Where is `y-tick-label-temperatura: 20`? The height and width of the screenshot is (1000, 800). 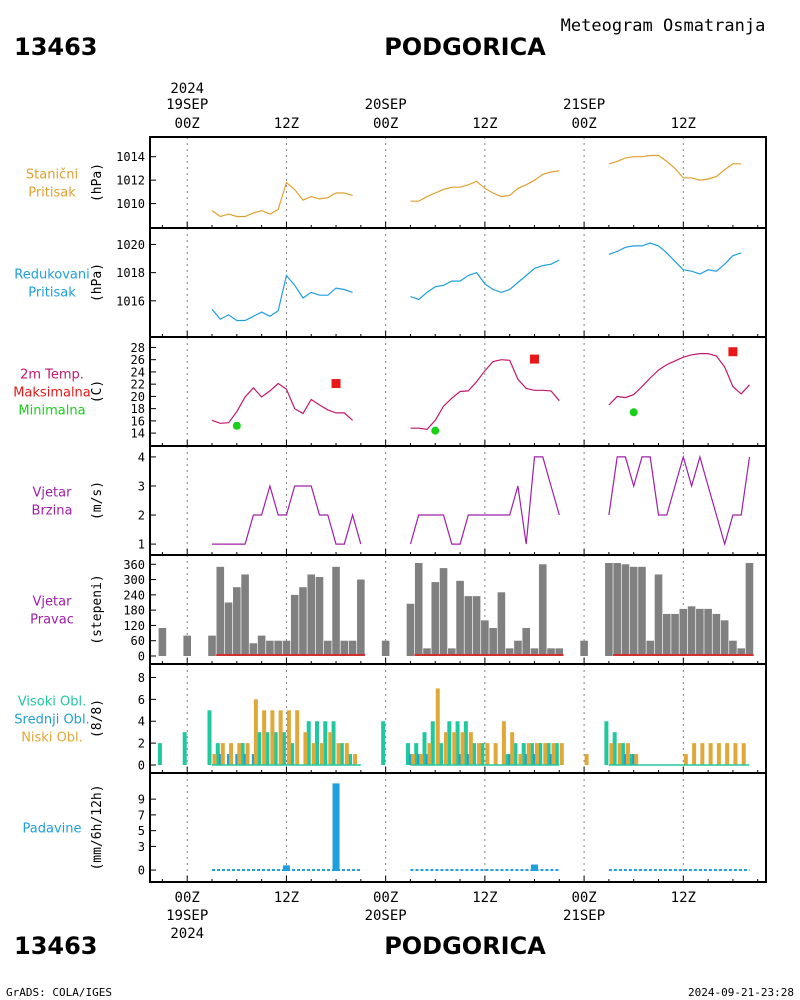
y-tick-label-temperatura: 20 is located at coordinates (138, 397).